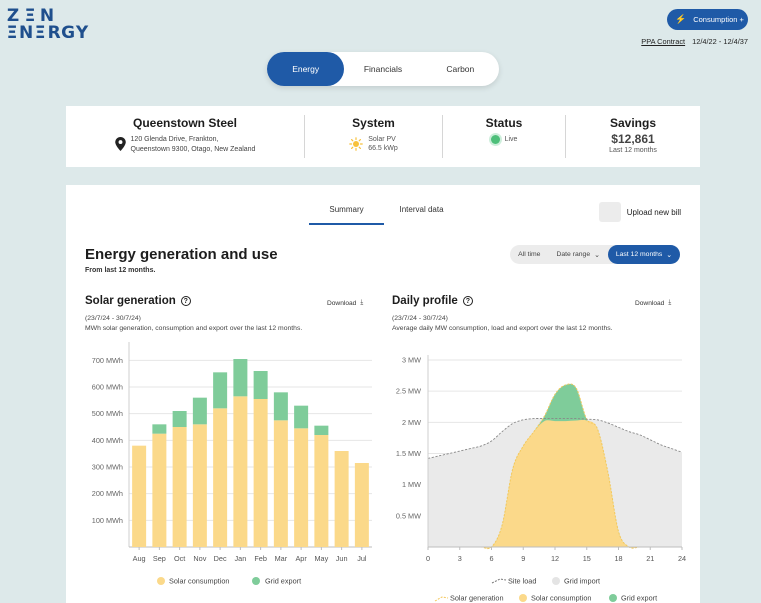  What do you see at coordinates (682, 558) in the screenshot?
I see `x-tick-label: 24` at bounding box center [682, 558].